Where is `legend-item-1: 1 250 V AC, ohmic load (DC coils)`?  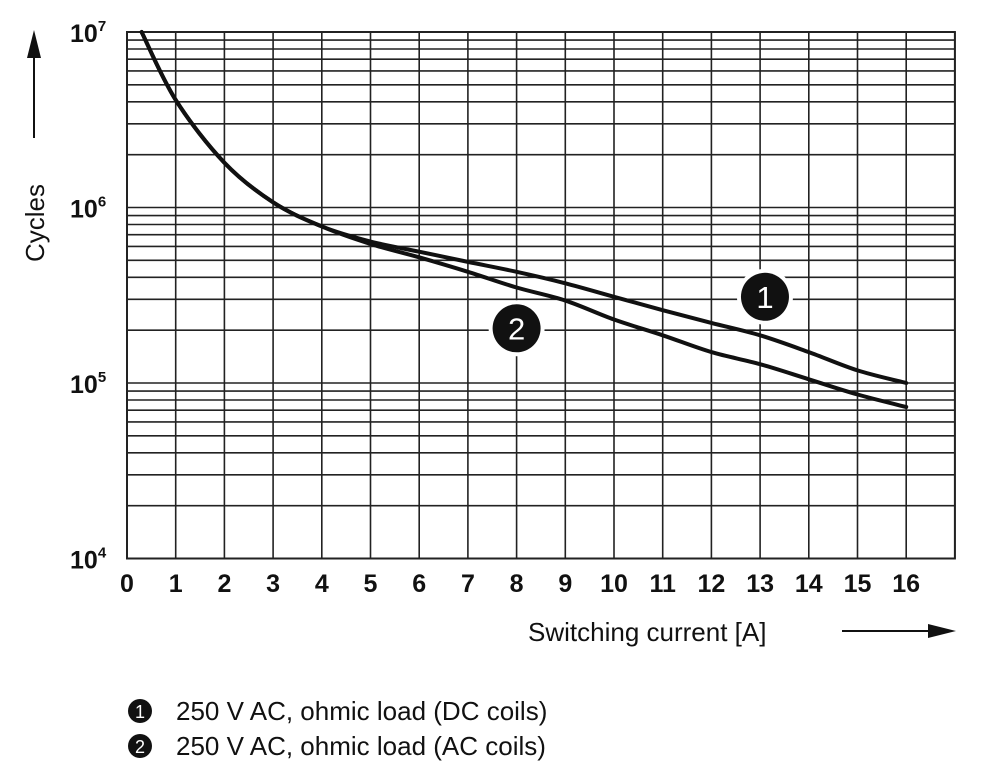 legend-item-1: 1 250 V AC, ohmic load (DC coils) is located at coordinates (337, 711).